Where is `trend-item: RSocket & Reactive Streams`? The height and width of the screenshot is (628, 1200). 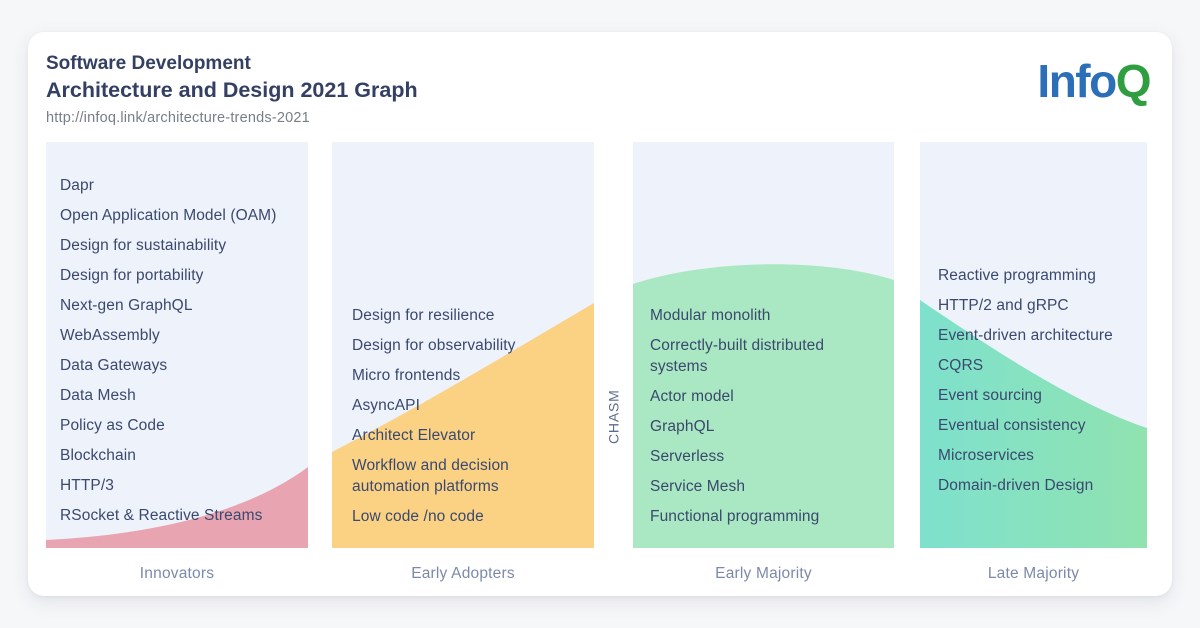 trend-item: RSocket & Reactive Streams is located at coordinates (161, 515).